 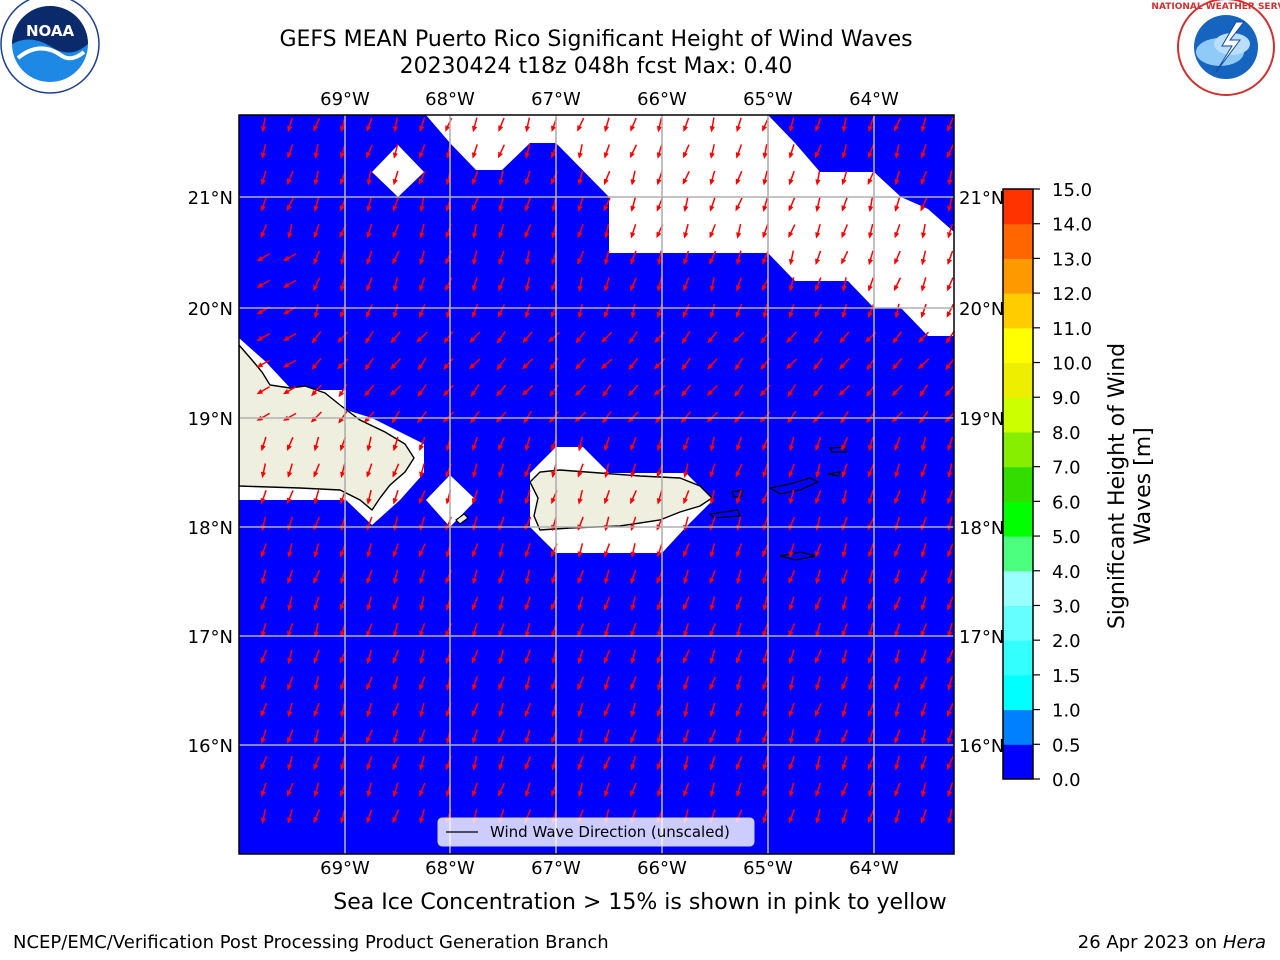 I want to click on lon-tick-label: 67°W, so click(x=556, y=868).